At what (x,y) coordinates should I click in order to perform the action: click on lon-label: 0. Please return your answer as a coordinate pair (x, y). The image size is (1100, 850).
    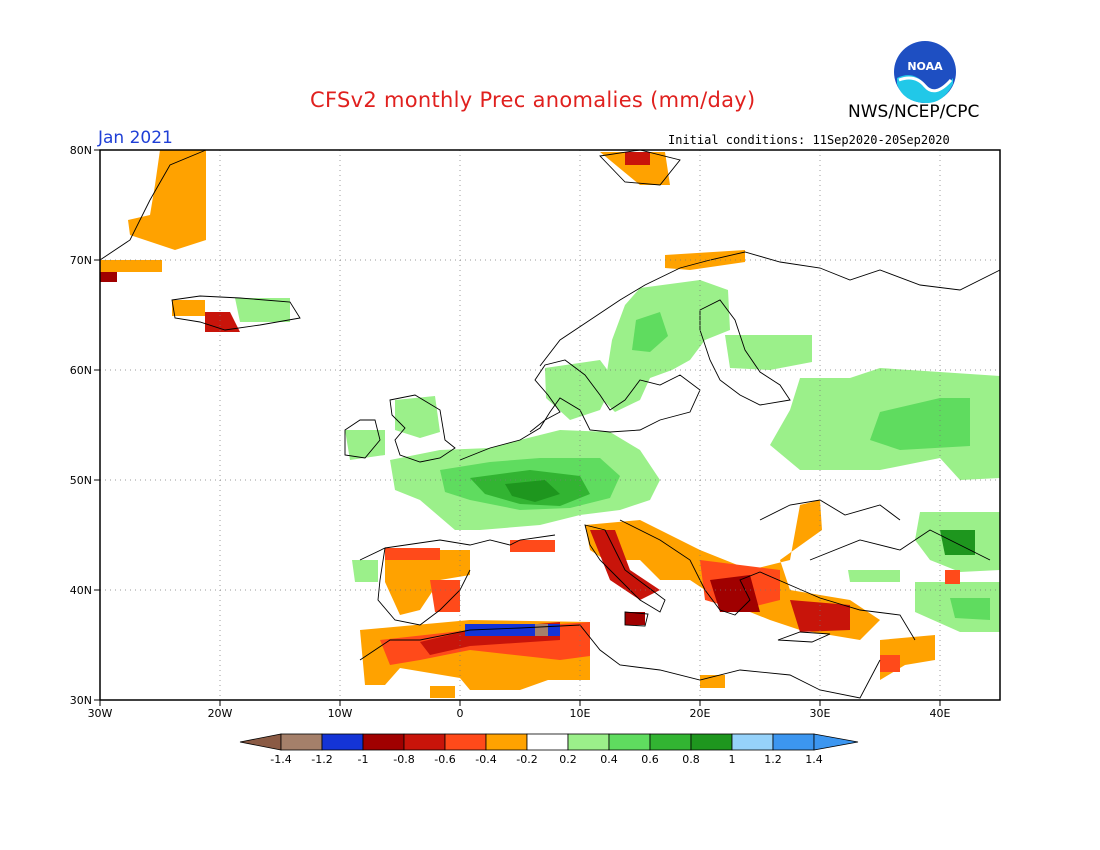
    Looking at the image, I should click on (460, 713).